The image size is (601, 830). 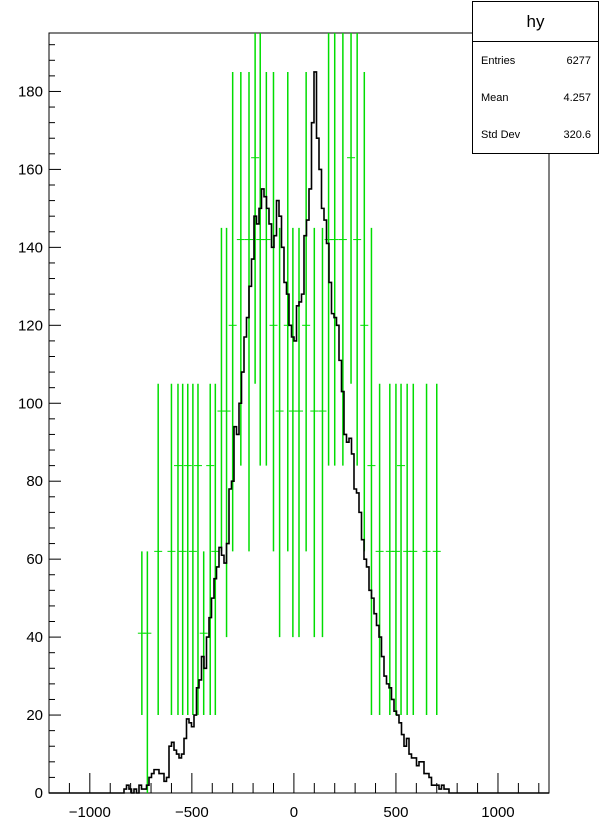 I want to click on x-tick-label: 1000, so click(x=497, y=812).